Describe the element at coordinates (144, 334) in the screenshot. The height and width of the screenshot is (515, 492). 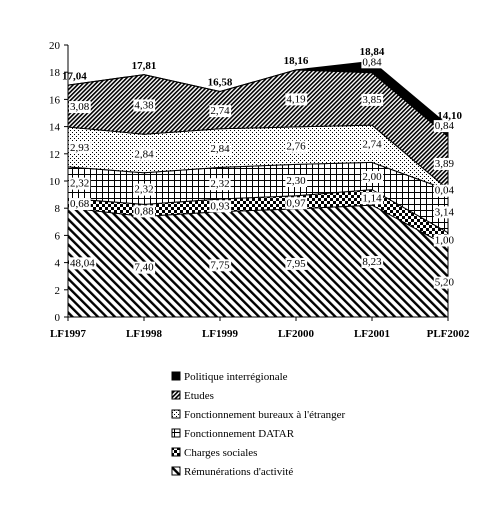
I see `x-tick-label: LF1998` at that location.